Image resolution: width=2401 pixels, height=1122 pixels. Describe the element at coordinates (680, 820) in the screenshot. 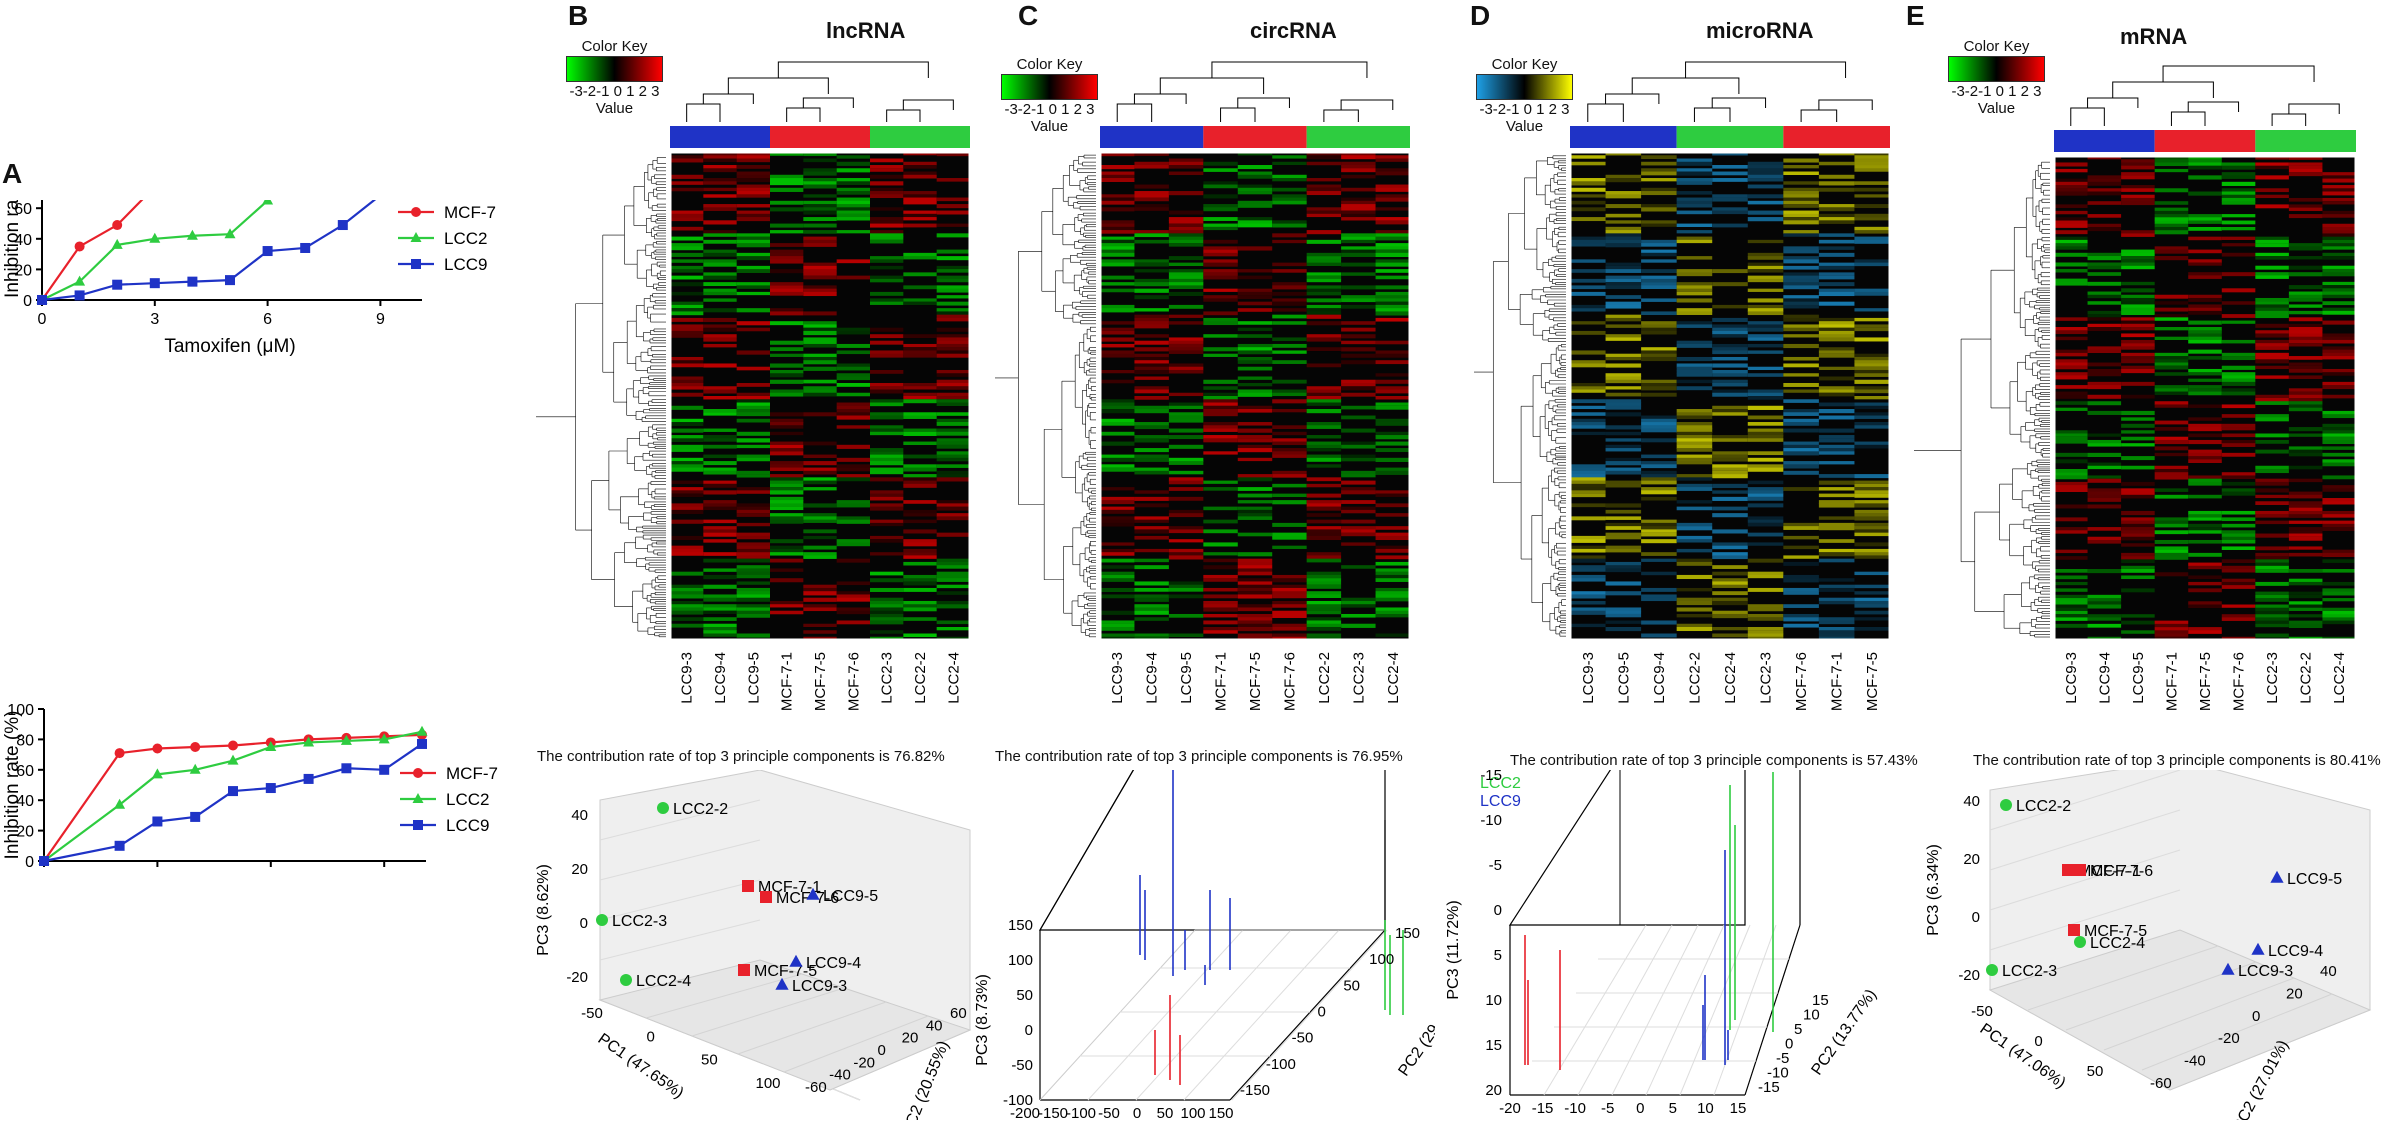

I see `pca-b-grid` at that location.